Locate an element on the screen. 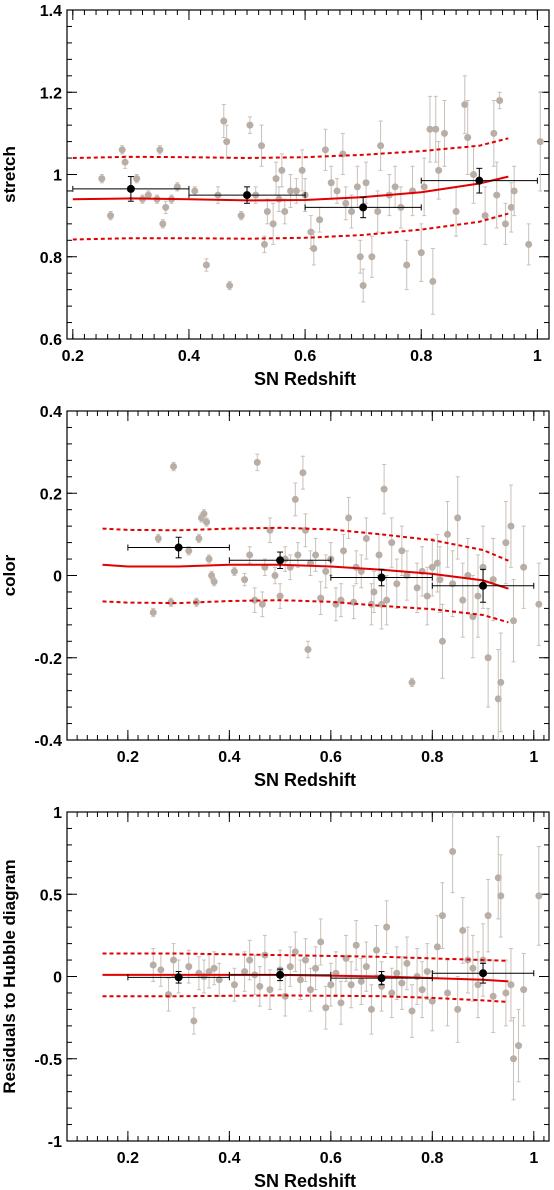  y-tick-label-residuals: 0.5 is located at coordinates (51, 895).